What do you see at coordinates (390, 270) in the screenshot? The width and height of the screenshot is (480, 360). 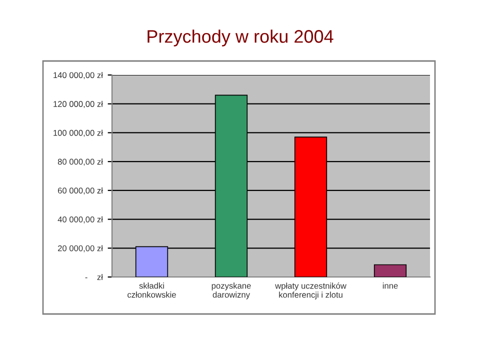 I see `bar` at bounding box center [390, 270].